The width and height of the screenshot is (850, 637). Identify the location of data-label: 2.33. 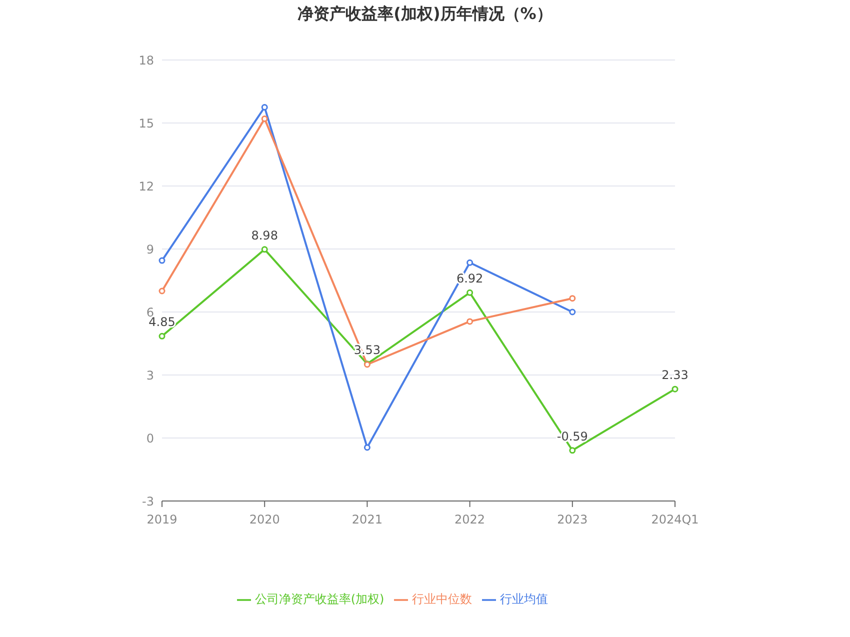
(675, 375).